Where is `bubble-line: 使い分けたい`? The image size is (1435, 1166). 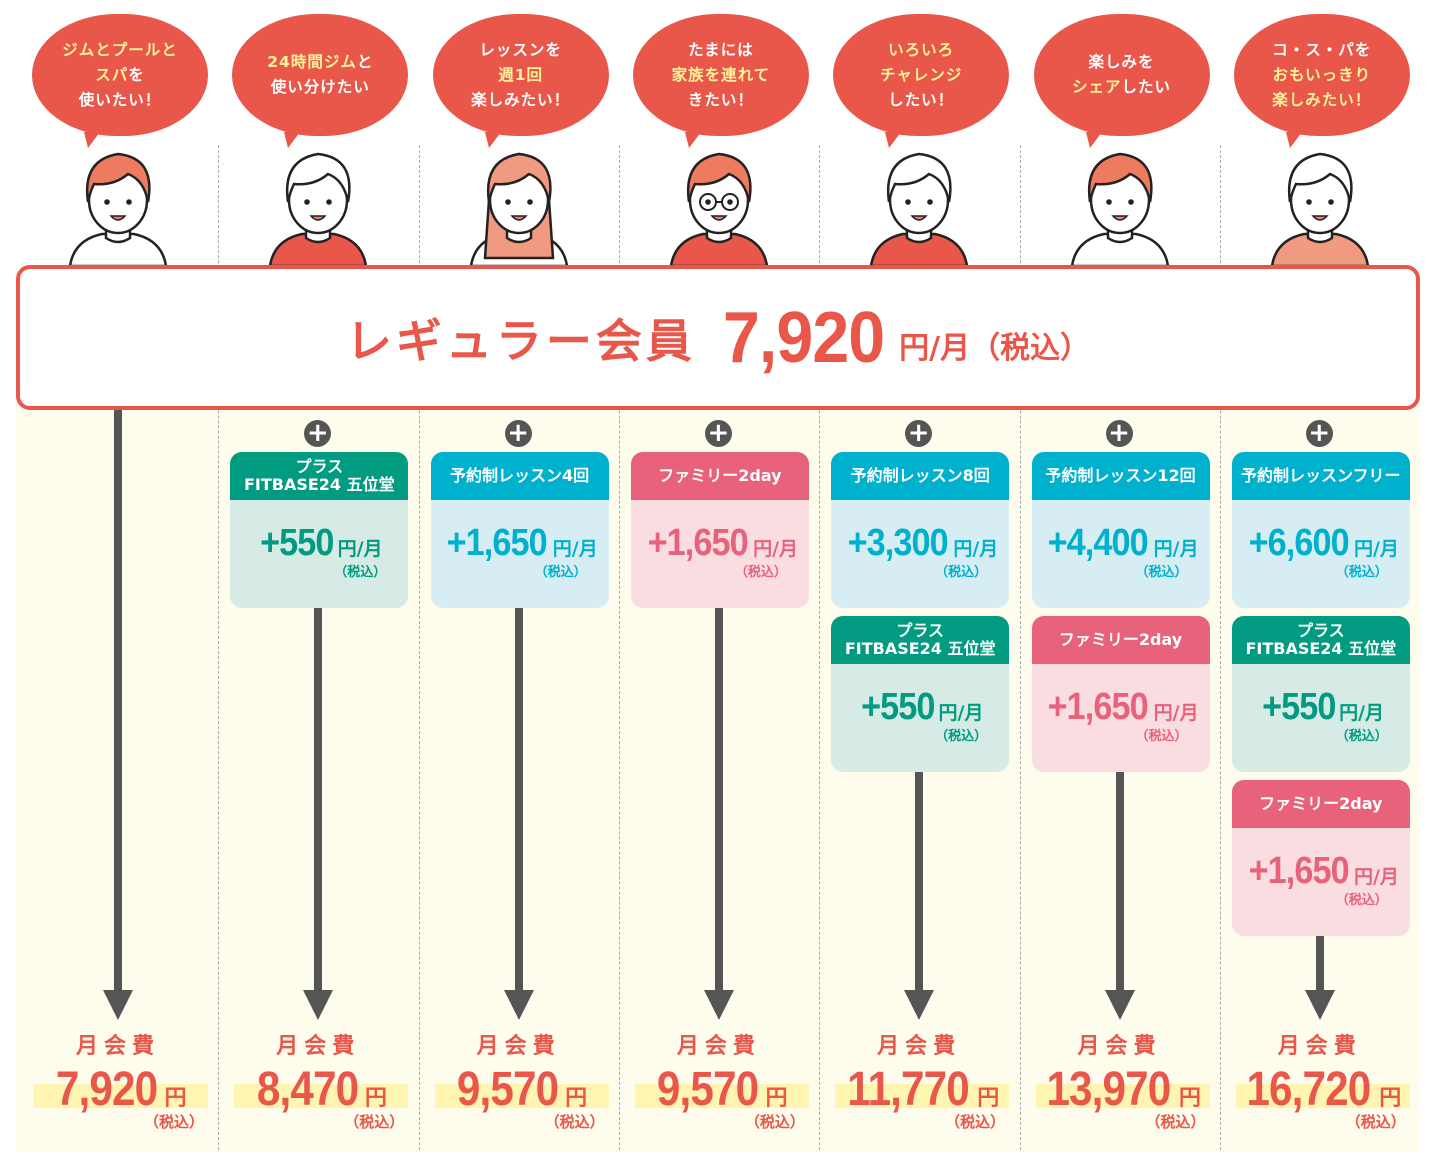 bubble-line: 使い分けたい is located at coordinates (320, 87).